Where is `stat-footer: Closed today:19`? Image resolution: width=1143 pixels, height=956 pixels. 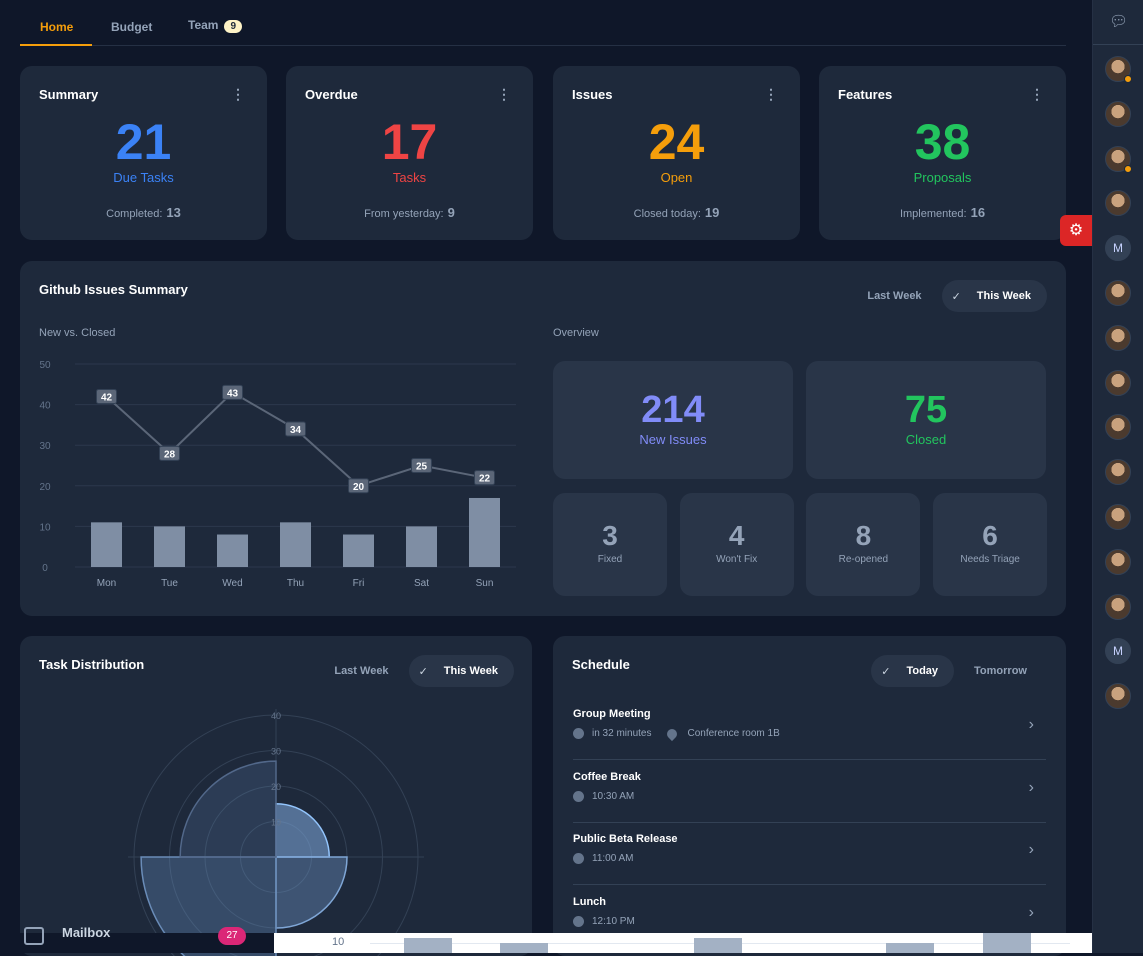 stat-footer: Closed today:19 is located at coordinates (676, 212).